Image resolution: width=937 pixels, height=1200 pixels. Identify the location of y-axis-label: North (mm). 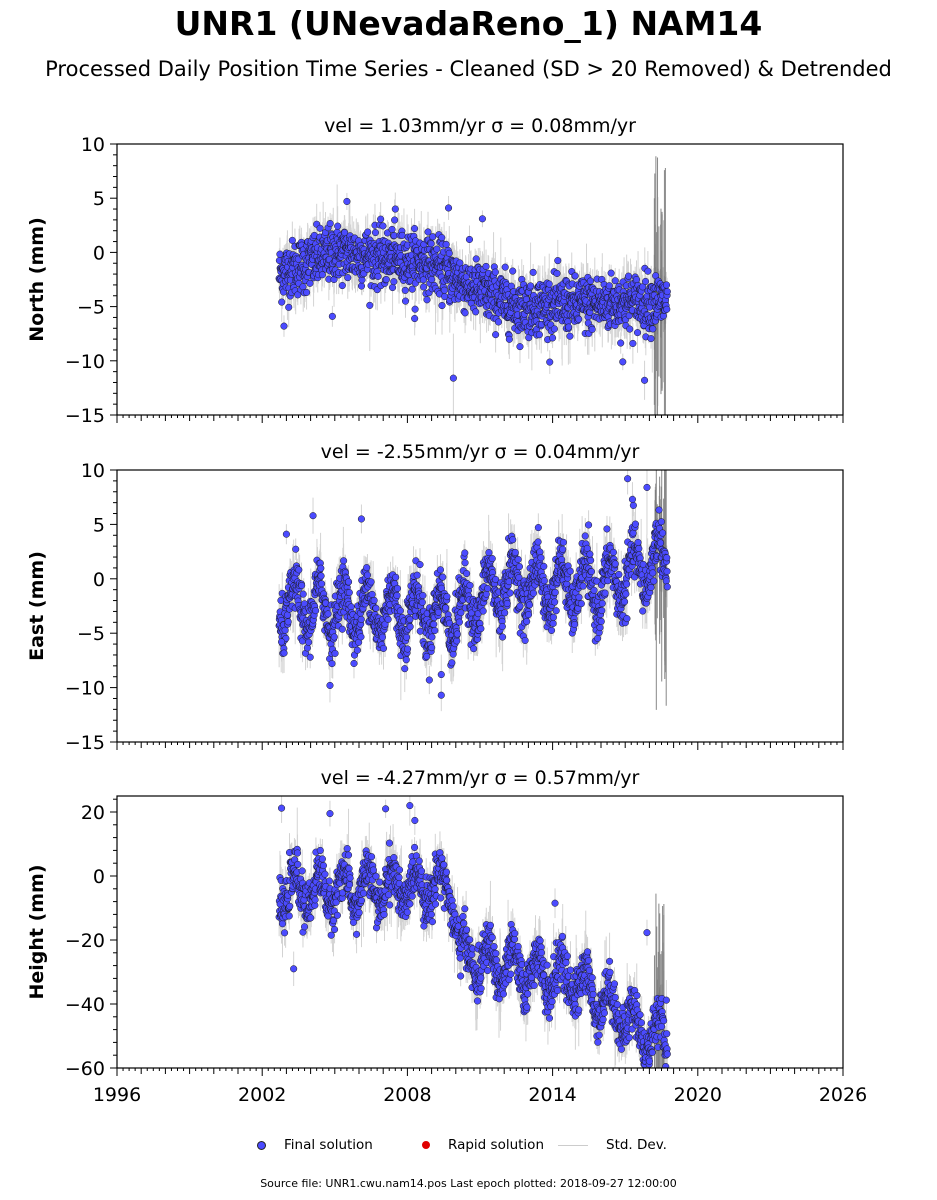
(37, 279).